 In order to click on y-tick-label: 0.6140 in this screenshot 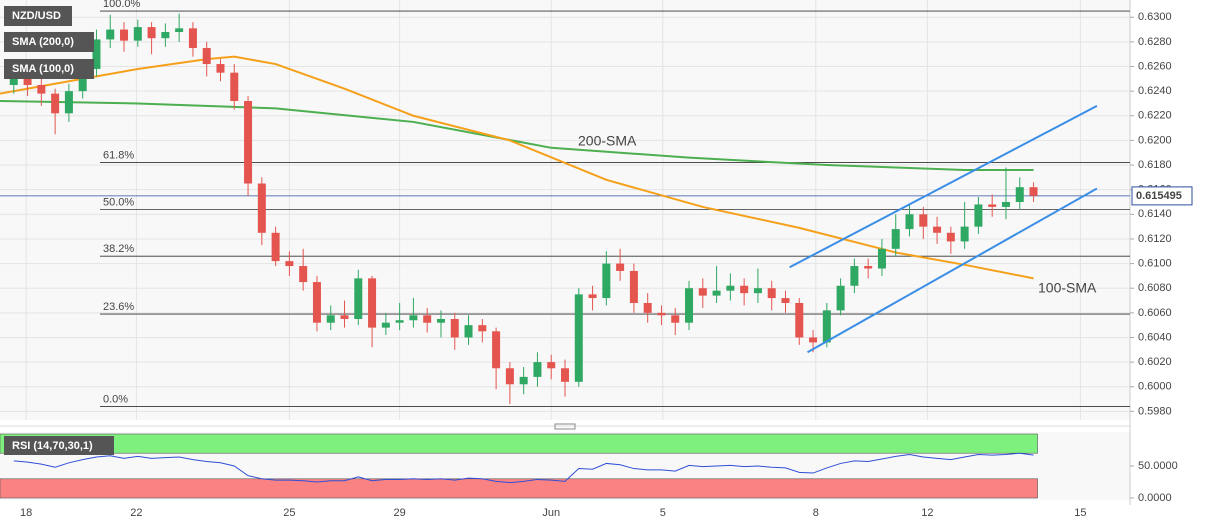, I will do `click(1155, 214)`.